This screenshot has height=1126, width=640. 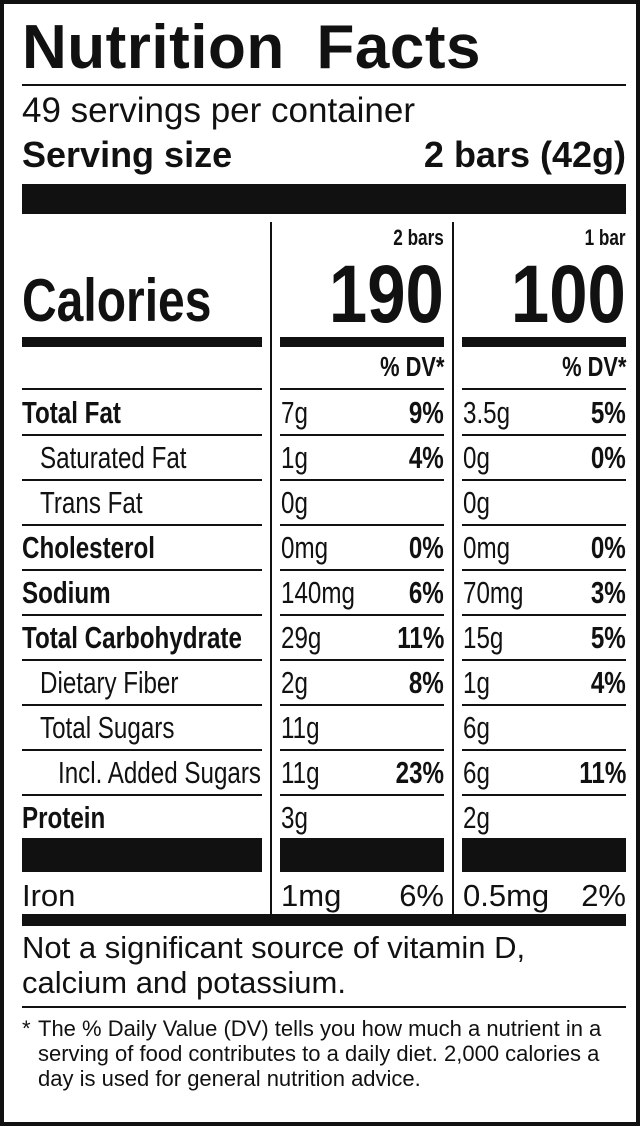 I want to click on nutrient-amount: 3g, so click(x=298, y=818).